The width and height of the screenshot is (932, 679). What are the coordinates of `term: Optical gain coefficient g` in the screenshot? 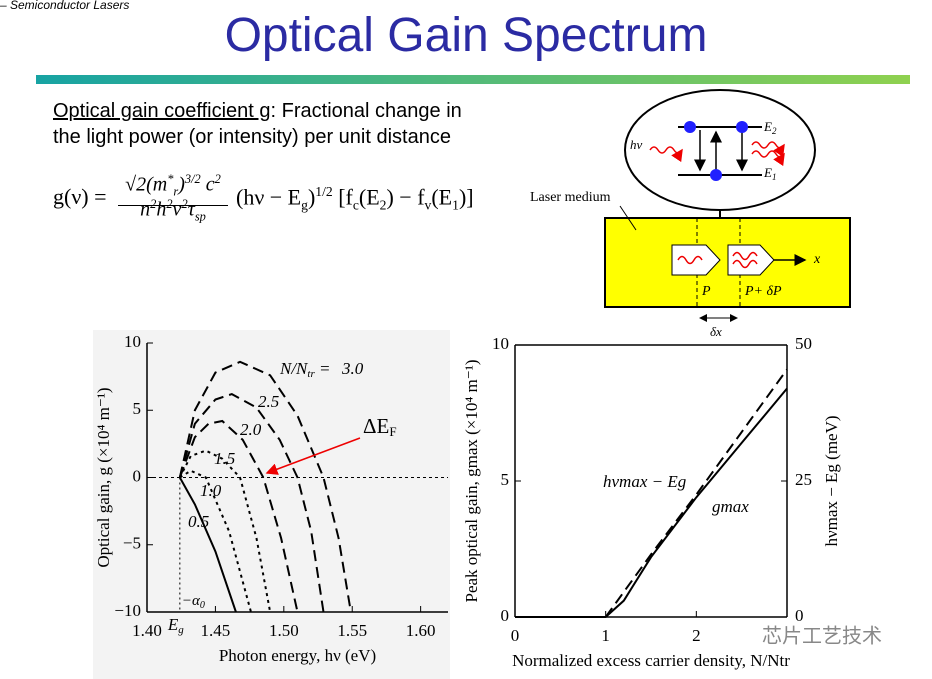 It's located at (162, 111).